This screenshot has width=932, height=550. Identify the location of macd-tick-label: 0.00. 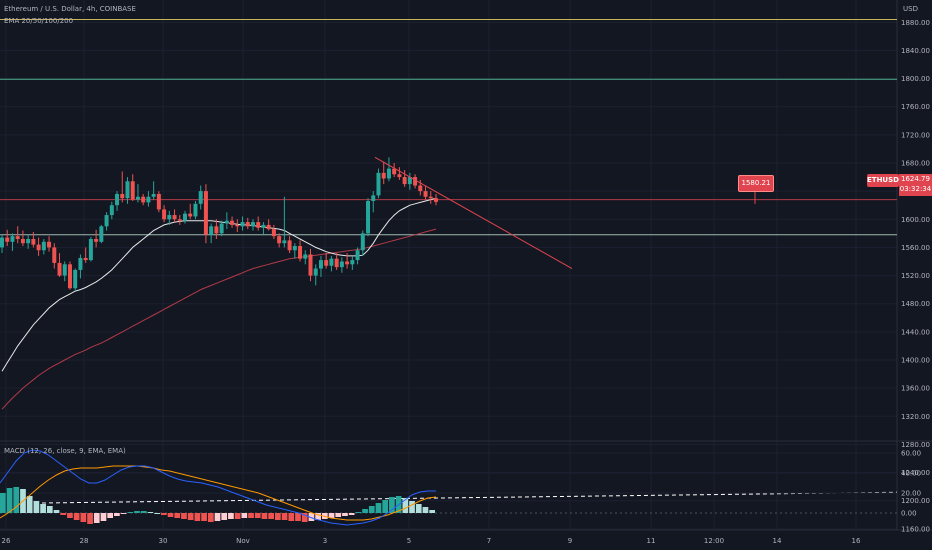
(909, 514).